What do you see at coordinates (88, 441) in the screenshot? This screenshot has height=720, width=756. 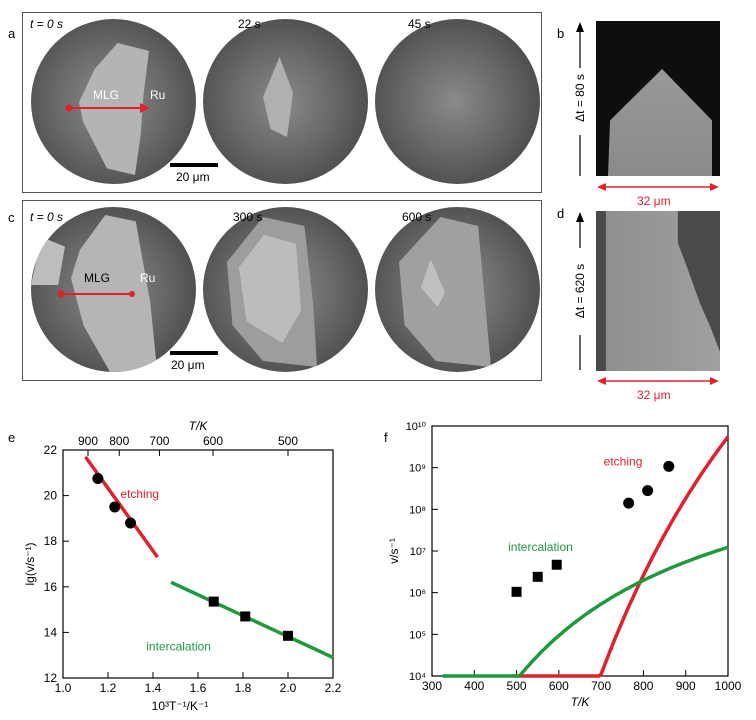 I see `top-tick-label: 900` at bounding box center [88, 441].